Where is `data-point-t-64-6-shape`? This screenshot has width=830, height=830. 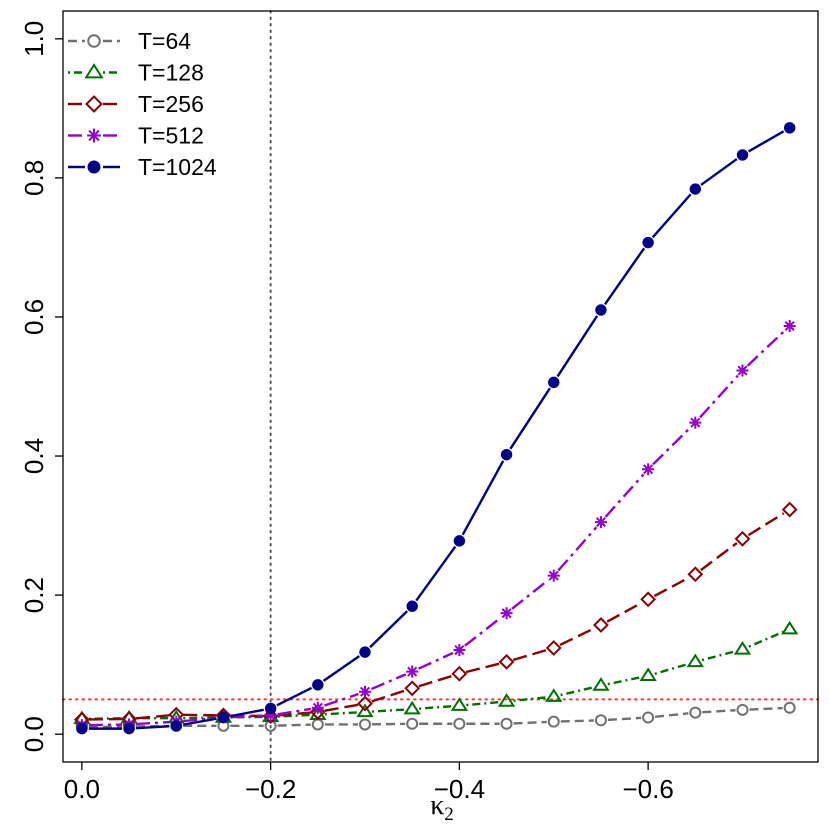
data-point-t-64-6-shape is located at coordinates (365, 724).